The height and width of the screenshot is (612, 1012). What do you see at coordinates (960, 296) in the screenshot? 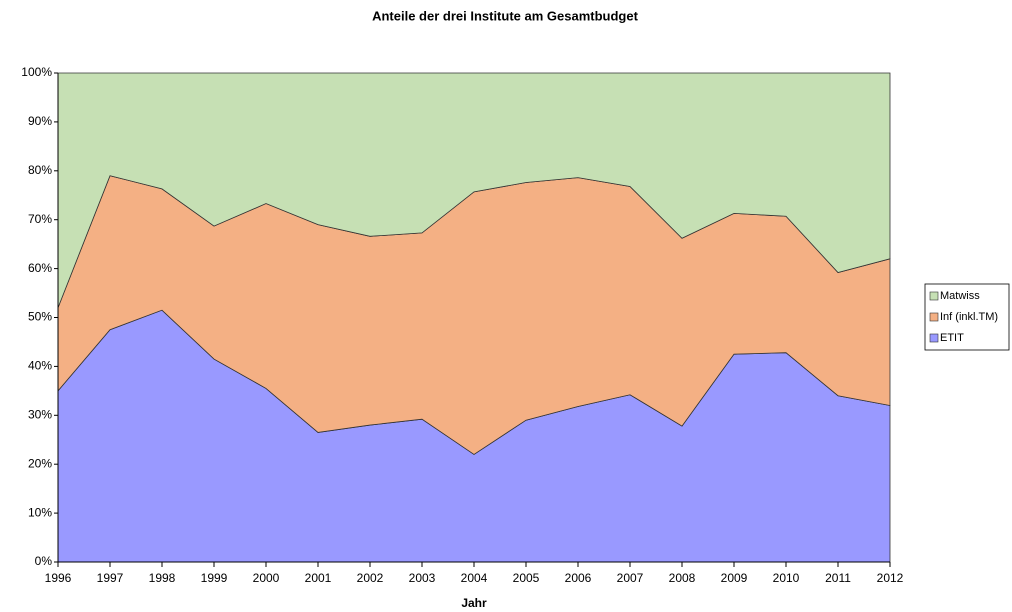
I see `legend-label: Matwiss` at bounding box center [960, 296].